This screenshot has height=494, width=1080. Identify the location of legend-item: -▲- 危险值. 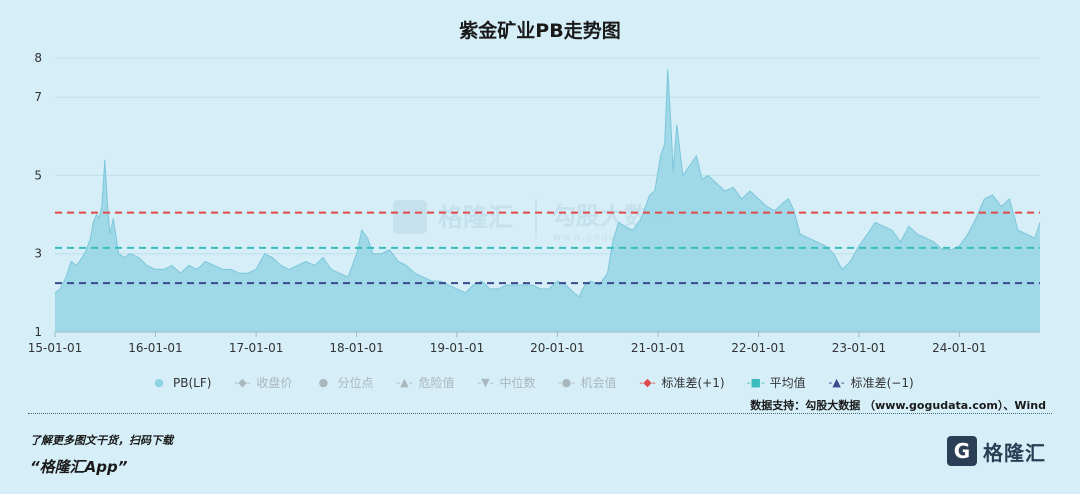
(424, 382).